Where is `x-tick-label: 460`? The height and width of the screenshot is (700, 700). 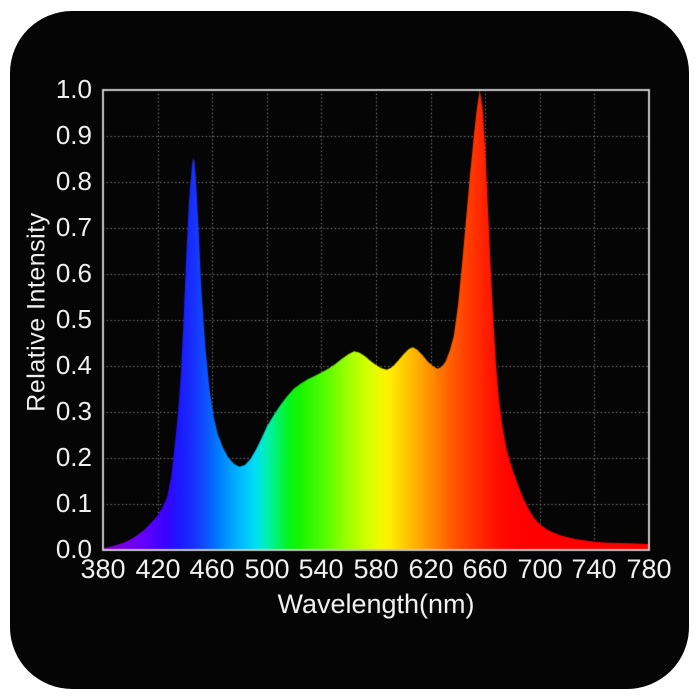
x-tick-label: 460 is located at coordinates (212, 569).